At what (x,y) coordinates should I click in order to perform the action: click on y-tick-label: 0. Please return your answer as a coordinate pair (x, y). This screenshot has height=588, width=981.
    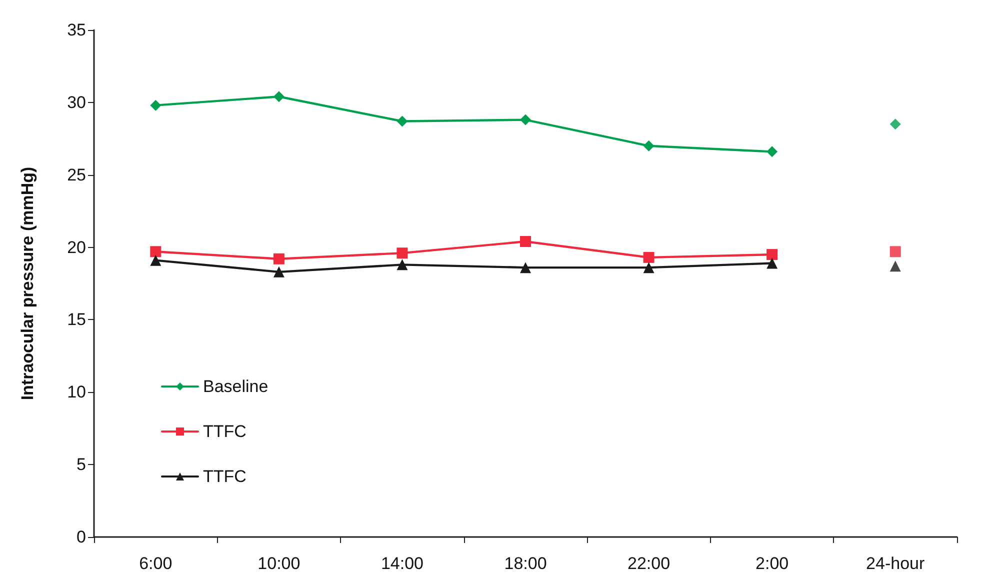
    Looking at the image, I should click on (81, 537).